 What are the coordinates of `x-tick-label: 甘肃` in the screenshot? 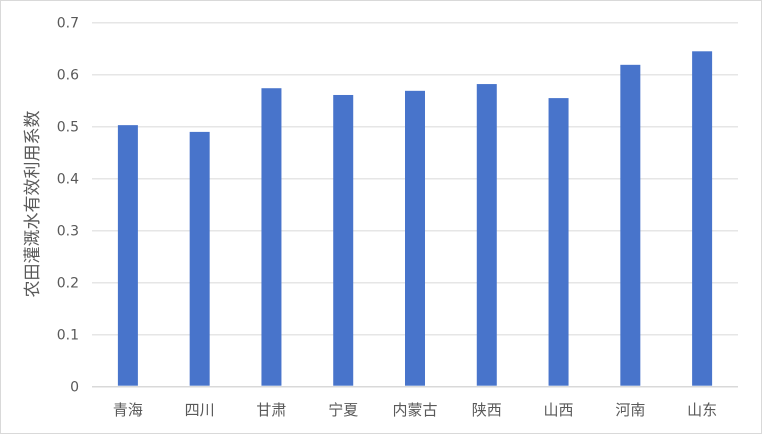 It's located at (271, 410).